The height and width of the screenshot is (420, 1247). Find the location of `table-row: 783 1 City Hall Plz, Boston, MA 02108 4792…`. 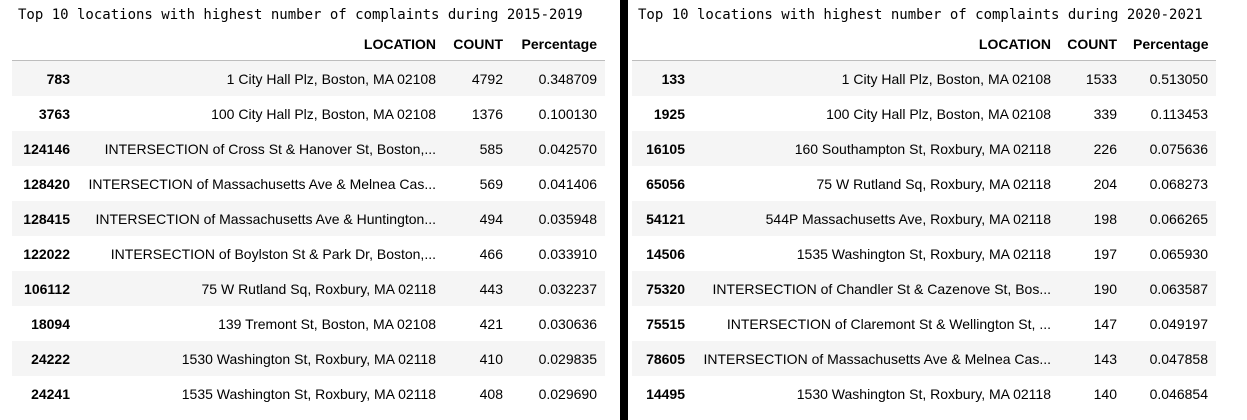

table-row: 783 1 City Hall Plz, Boston, MA 02108 4792… is located at coordinates (308, 78).